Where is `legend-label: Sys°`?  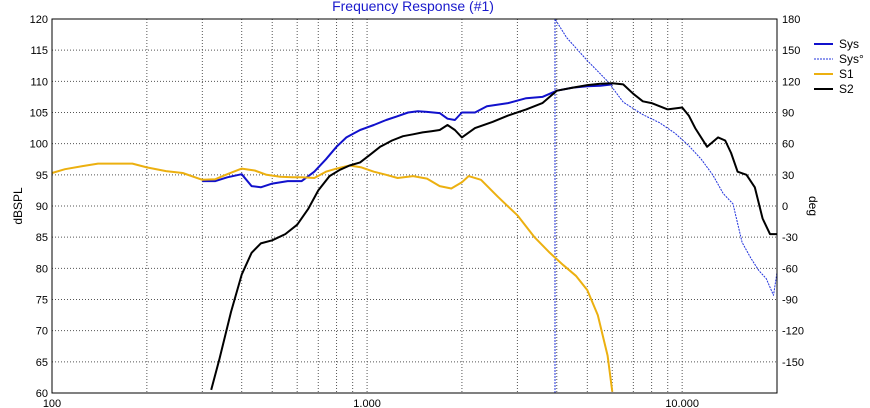
legend-label: Sys° is located at coordinates (851, 59).